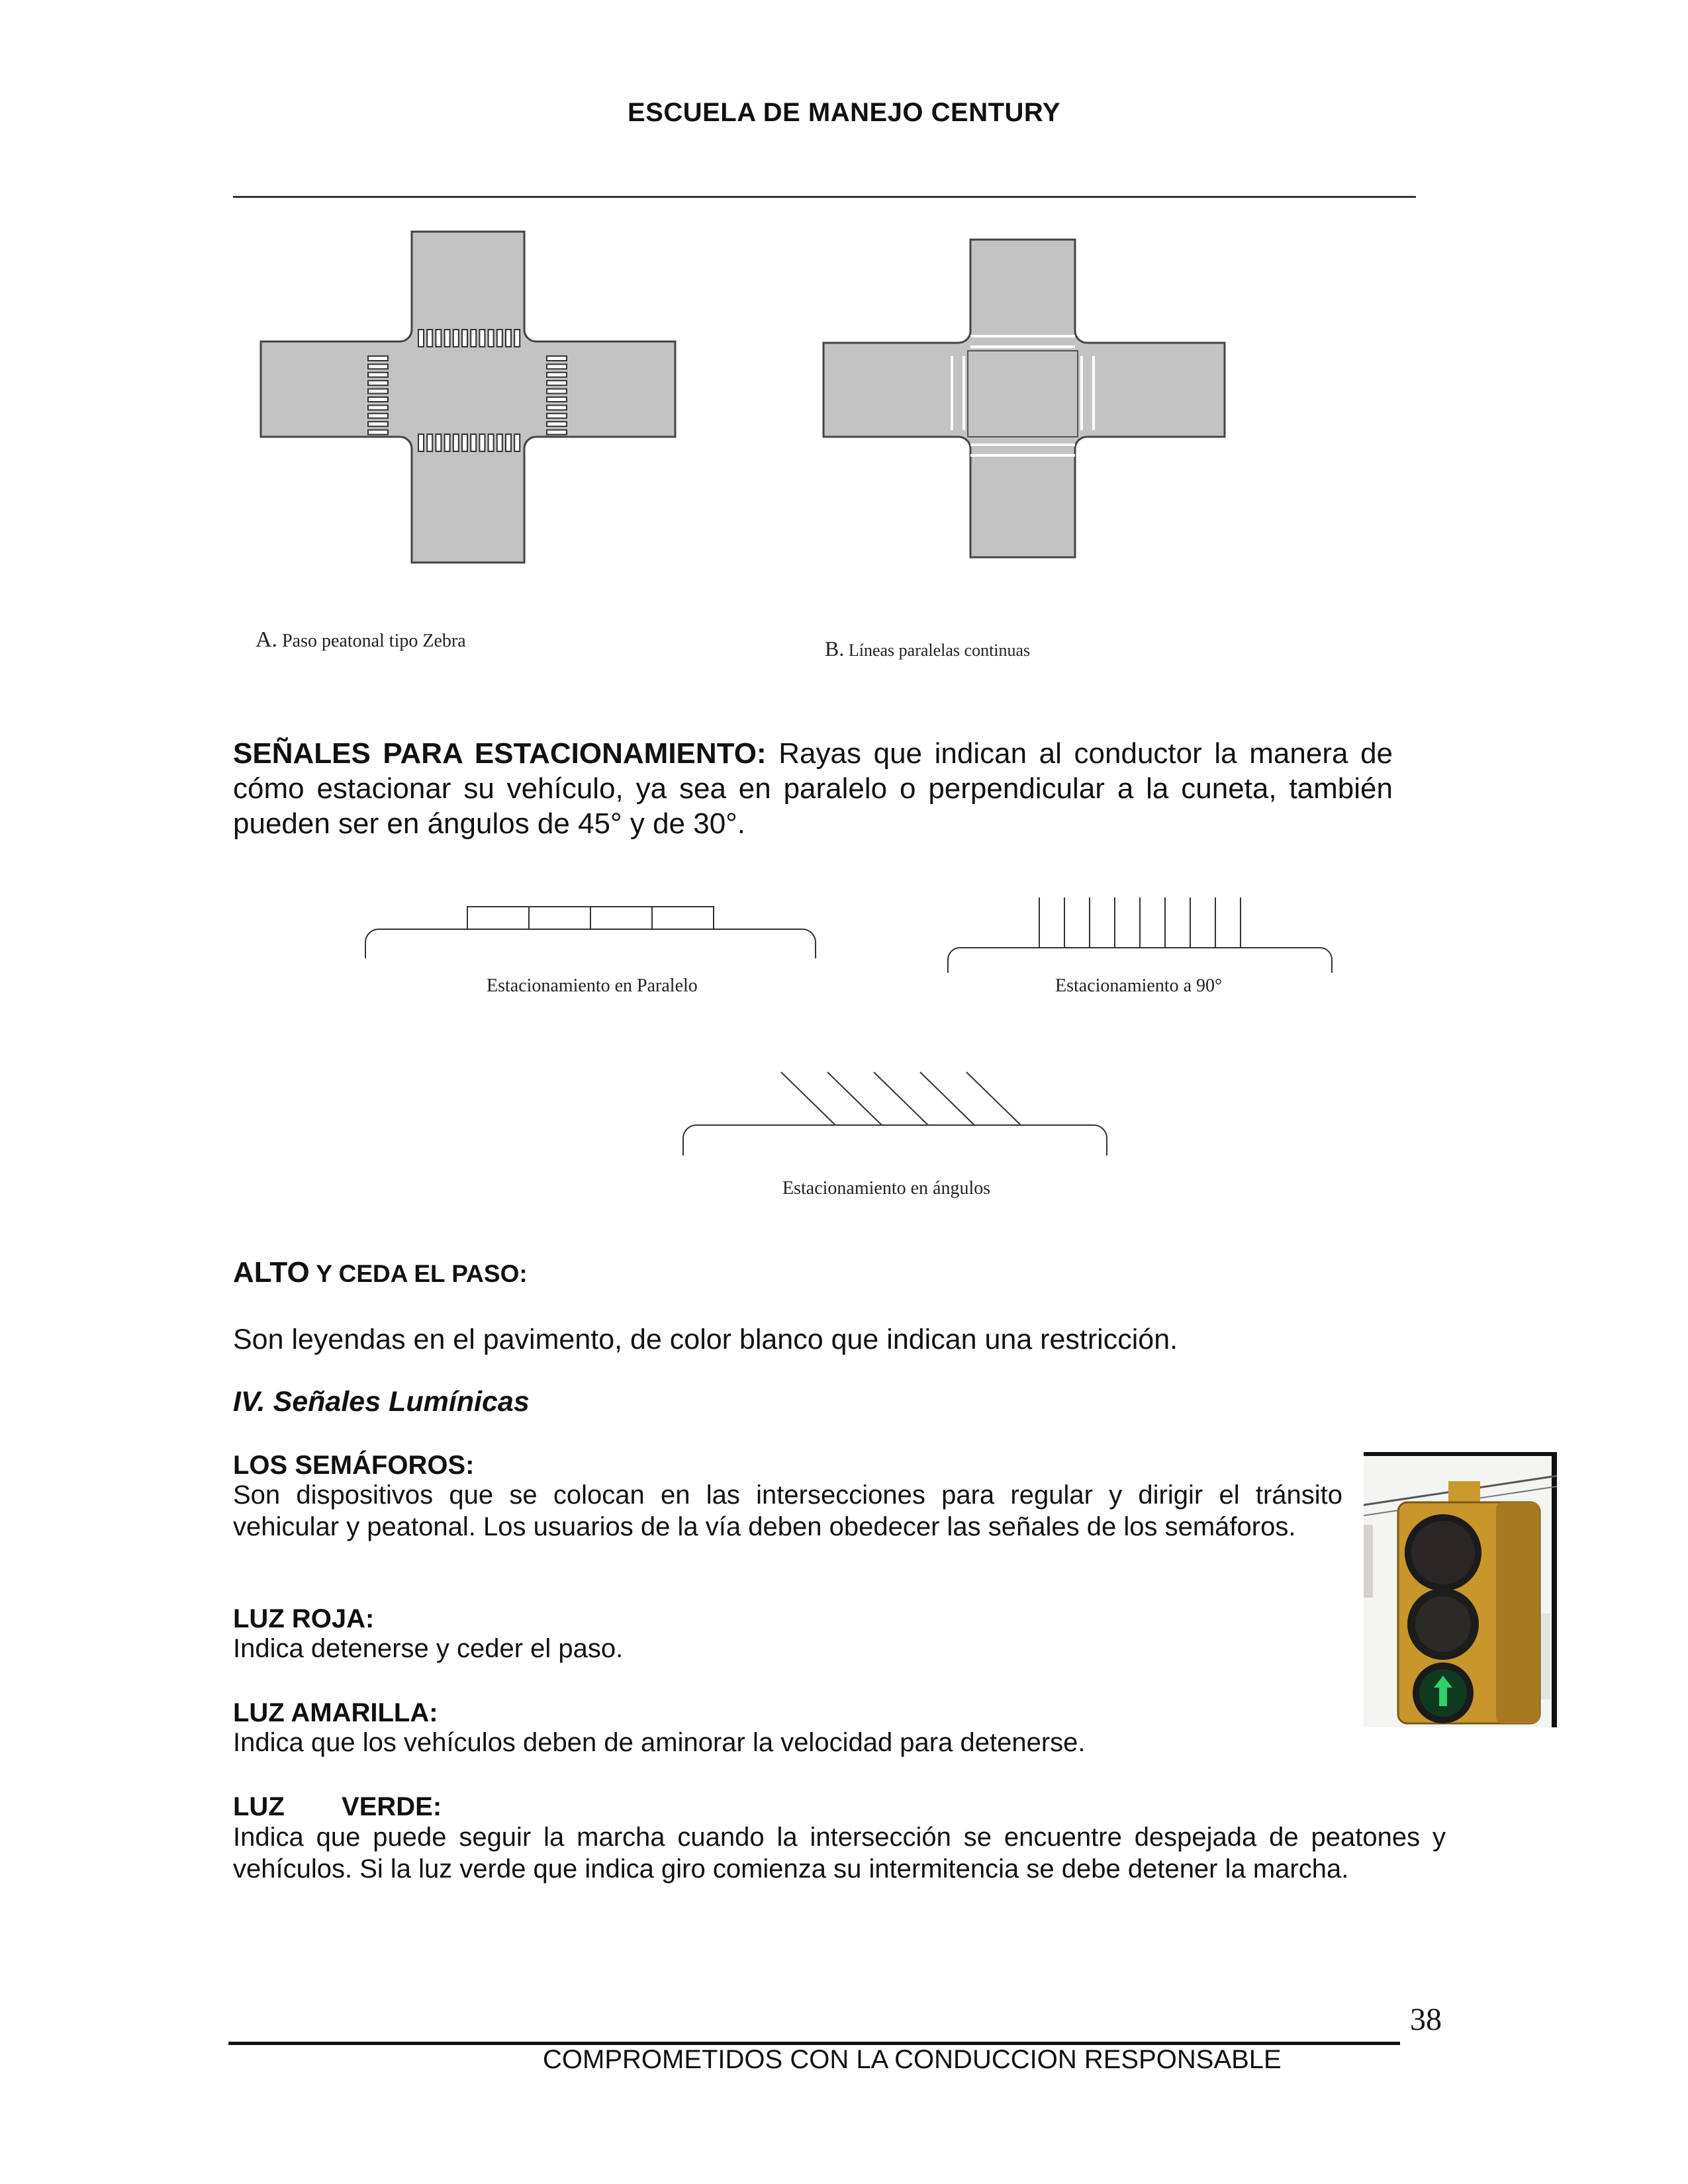 The height and width of the screenshot is (2184, 1688). What do you see at coordinates (259, 1806) in the screenshot?
I see `luz-verde-heading-a: LUZ` at bounding box center [259, 1806].